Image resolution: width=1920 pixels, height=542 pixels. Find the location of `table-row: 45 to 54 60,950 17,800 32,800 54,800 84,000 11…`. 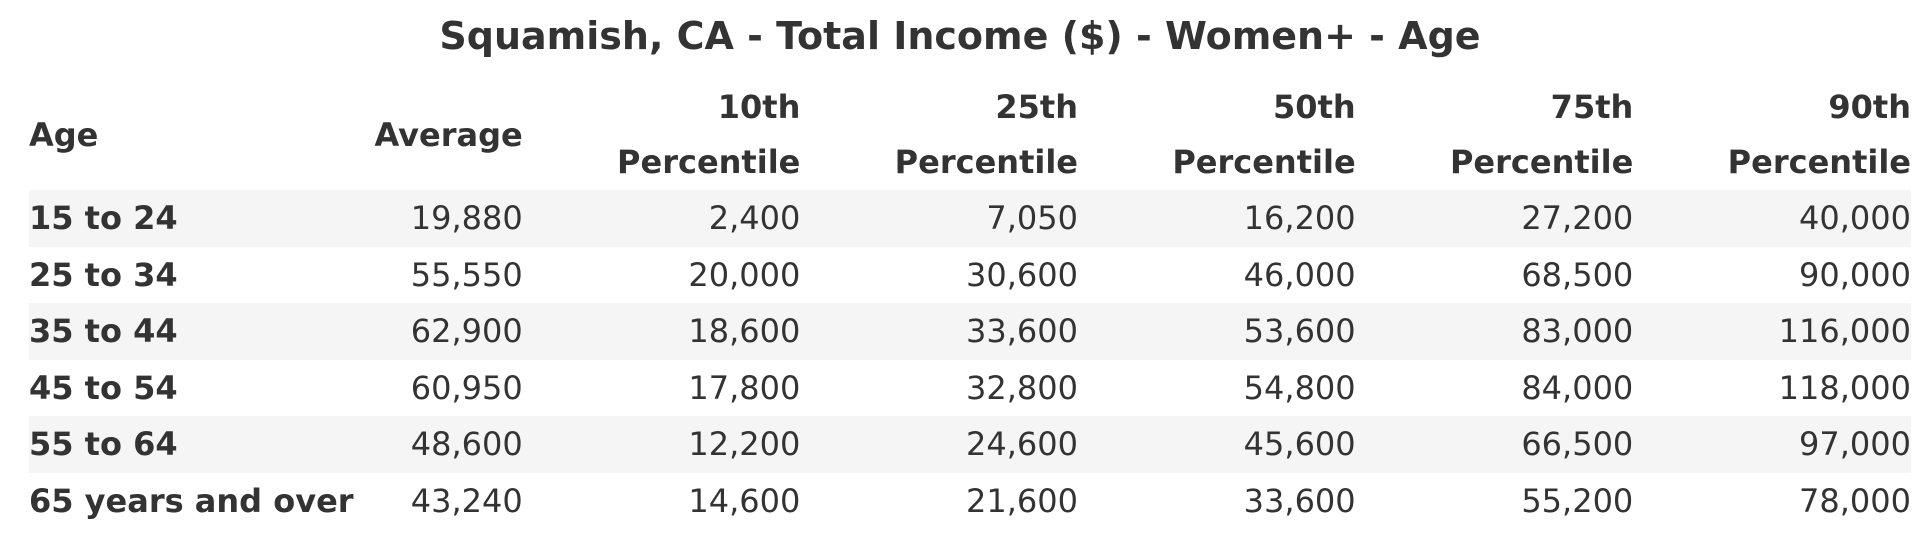

table-row: 45 to 54 60,950 17,800 32,800 54,800 84,000 11… is located at coordinates (970, 388).